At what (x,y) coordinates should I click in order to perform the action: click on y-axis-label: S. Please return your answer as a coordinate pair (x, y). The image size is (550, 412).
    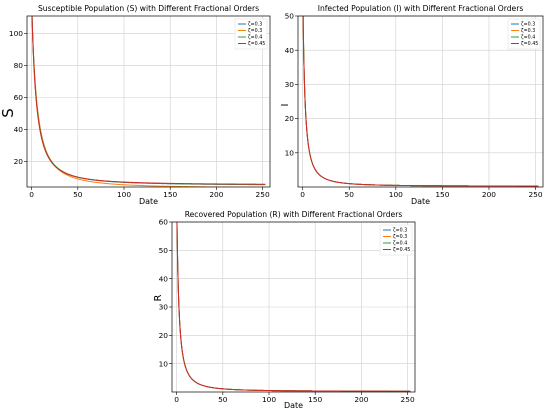
    Looking at the image, I should click on (8, 113).